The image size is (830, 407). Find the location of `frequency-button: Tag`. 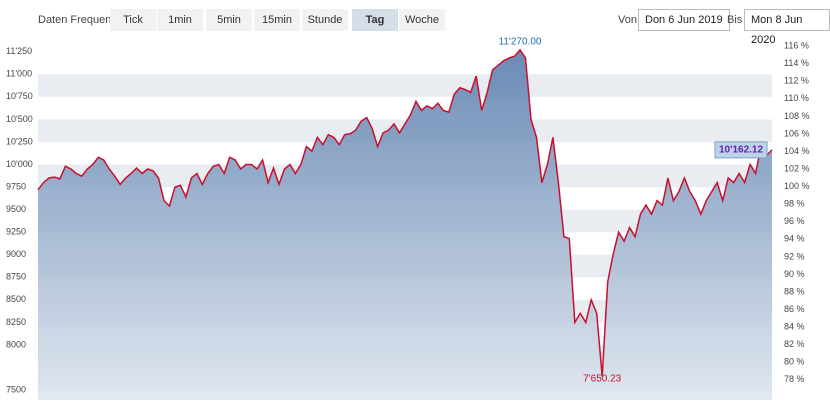

frequency-button: Tag is located at coordinates (375, 20).